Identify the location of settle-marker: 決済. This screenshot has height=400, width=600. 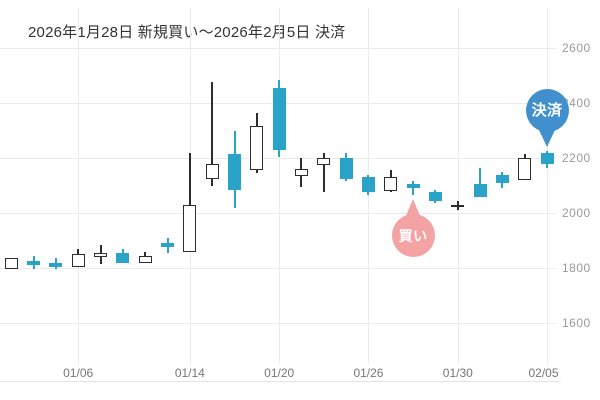
(547, 111).